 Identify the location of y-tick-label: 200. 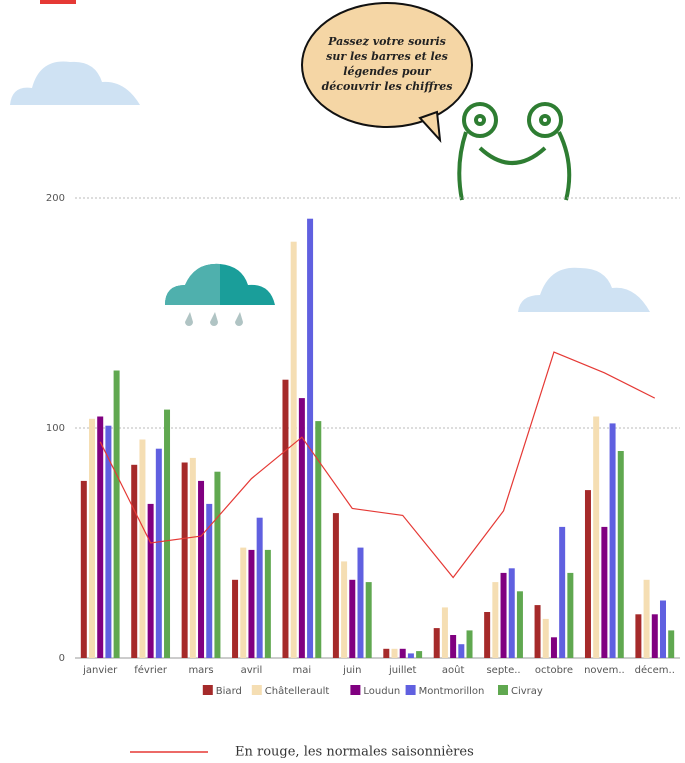
(55, 198).